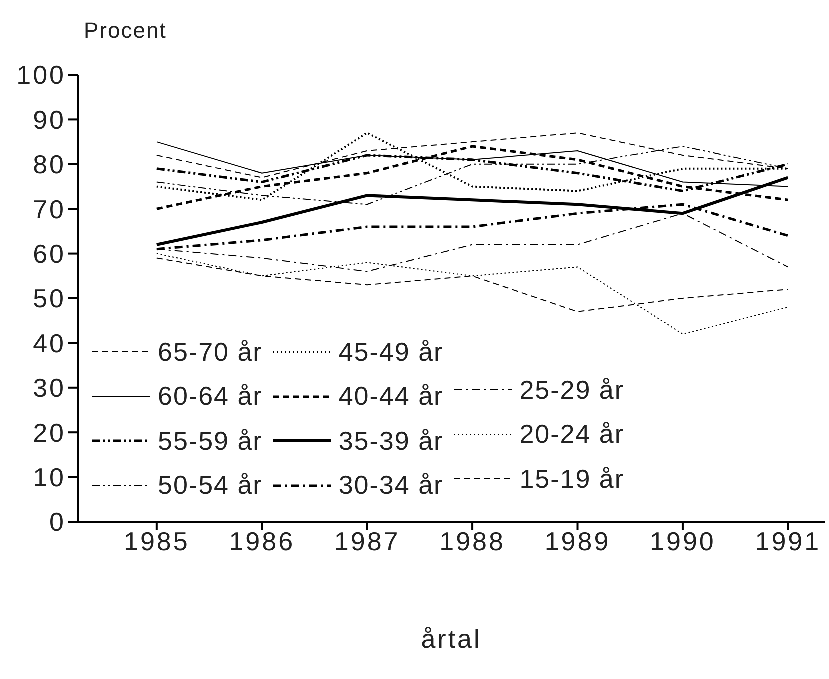  What do you see at coordinates (210, 396) in the screenshot?
I see `legend-label: 60-64 år` at bounding box center [210, 396].